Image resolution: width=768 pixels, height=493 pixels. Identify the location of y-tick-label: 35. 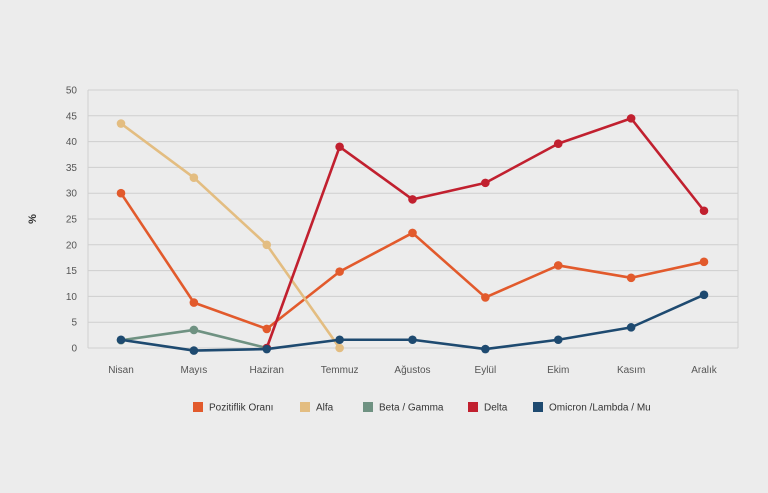
(72, 168).